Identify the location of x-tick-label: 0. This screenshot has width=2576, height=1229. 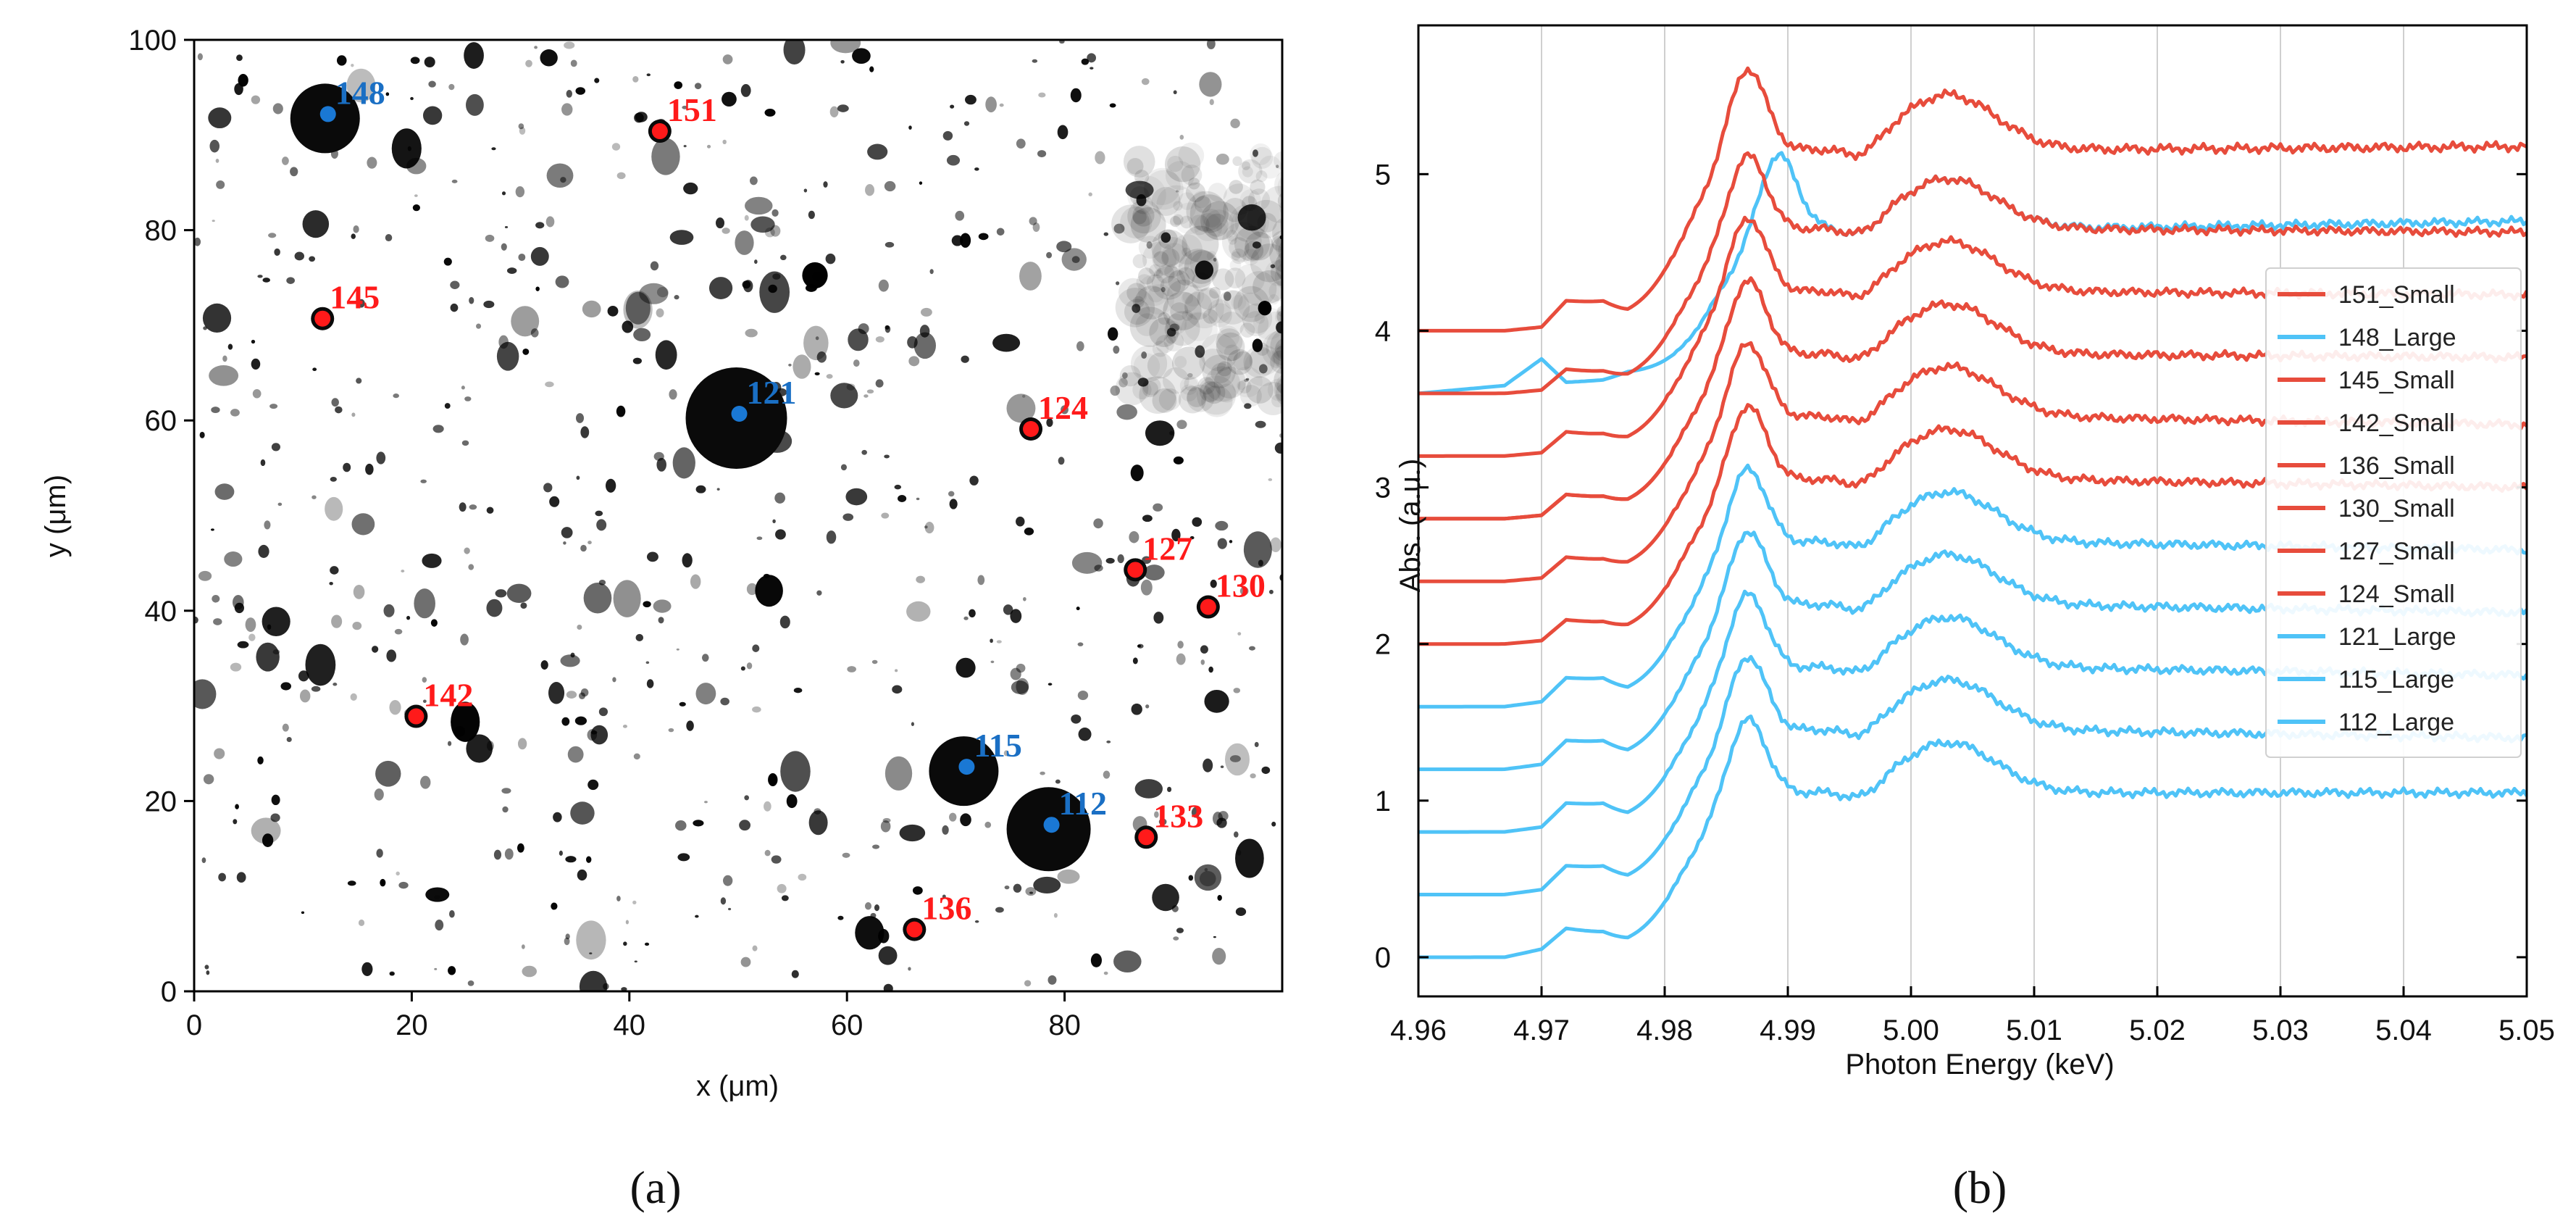
(194, 1025).